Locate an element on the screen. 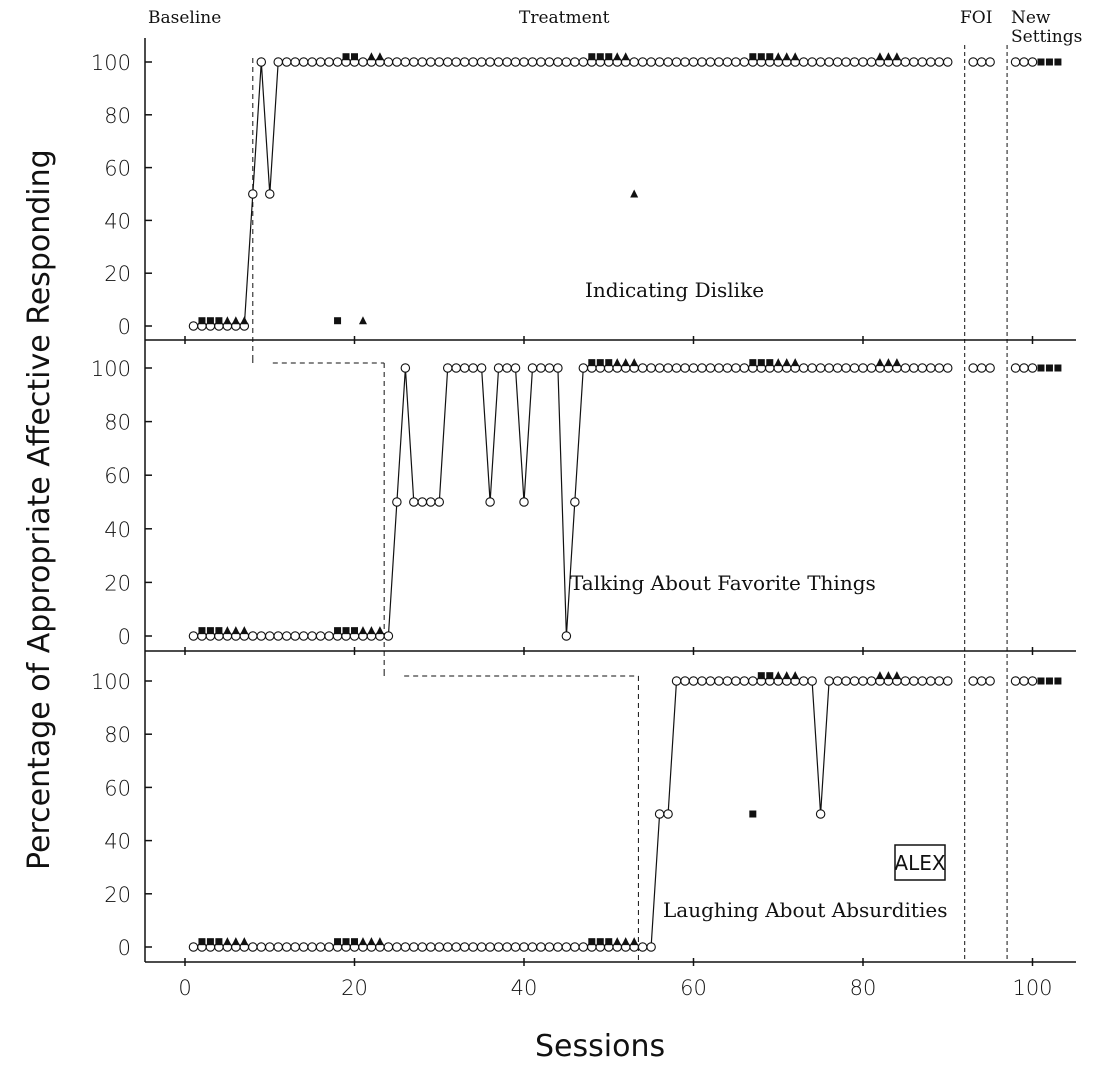 Image resolution: width=1109 pixels, height=1074 pixels. y-tick-label: 20 is located at coordinates (117, 274).